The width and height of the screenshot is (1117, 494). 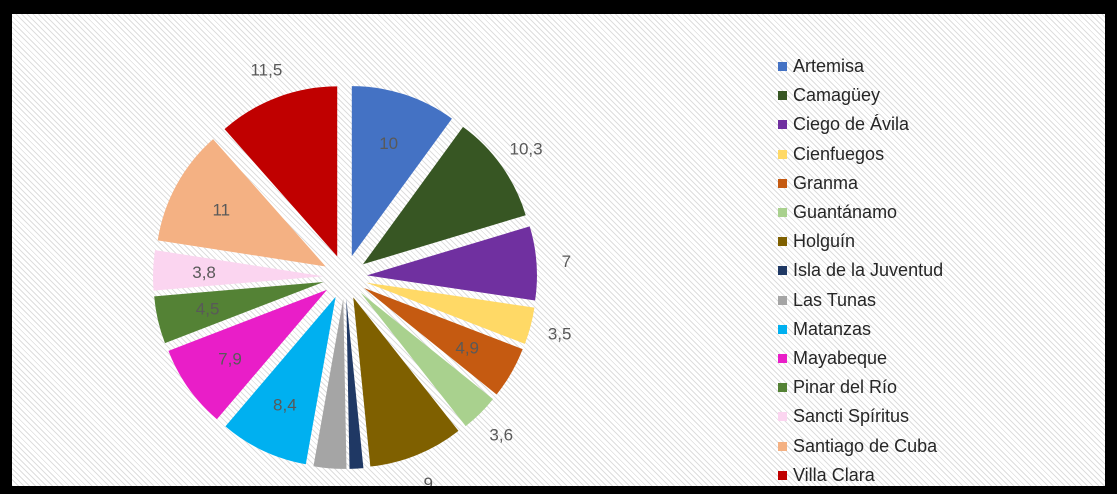 I want to click on legend-item-12: Pinar del Río, so click(x=860, y=387).